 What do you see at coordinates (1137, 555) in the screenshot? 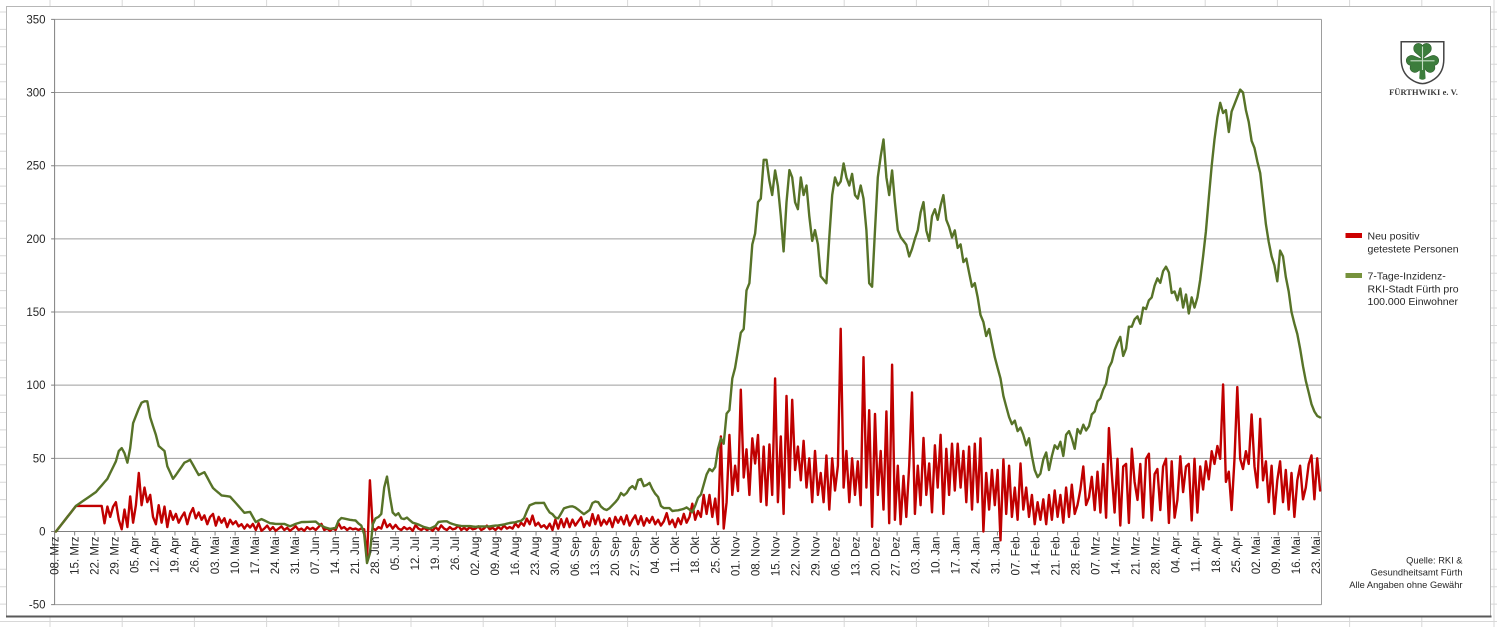
I see `svg-text: 21. Mrz` at bounding box center [1137, 555].